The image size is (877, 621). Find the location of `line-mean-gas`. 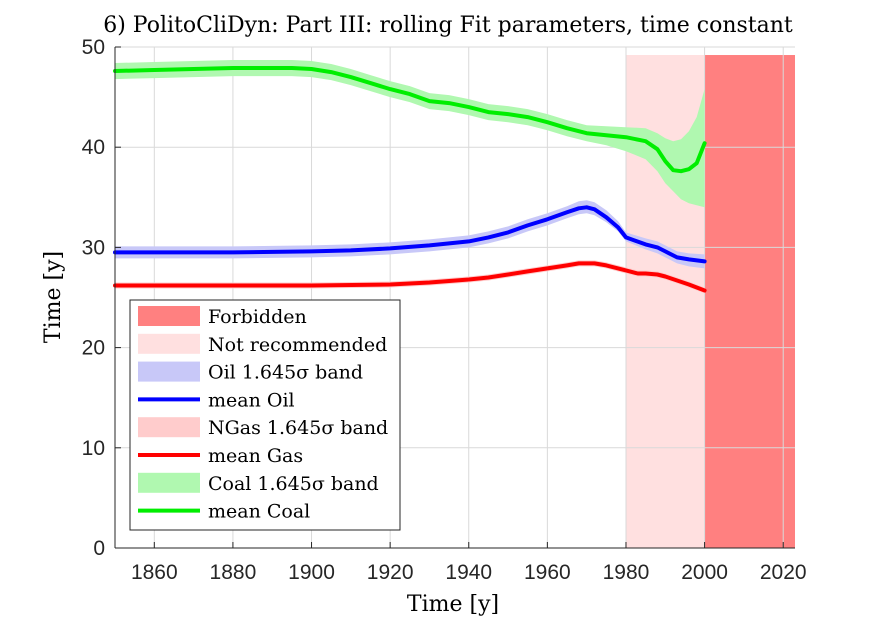

line-mean-gas is located at coordinates (410, 277).